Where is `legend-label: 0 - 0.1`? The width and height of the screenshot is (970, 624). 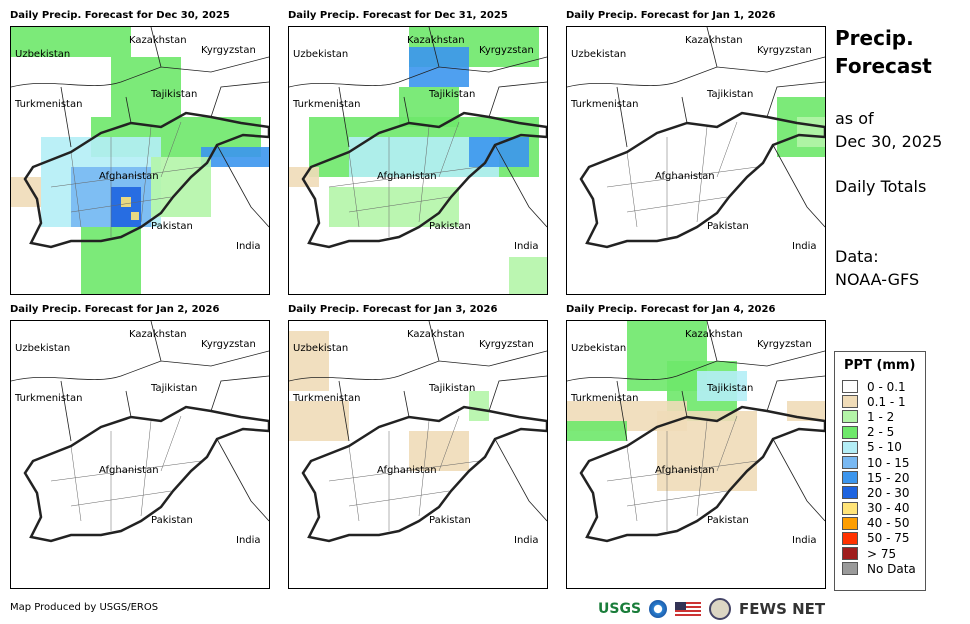 legend-label: 0 - 0.1 is located at coordinates (886, 386).